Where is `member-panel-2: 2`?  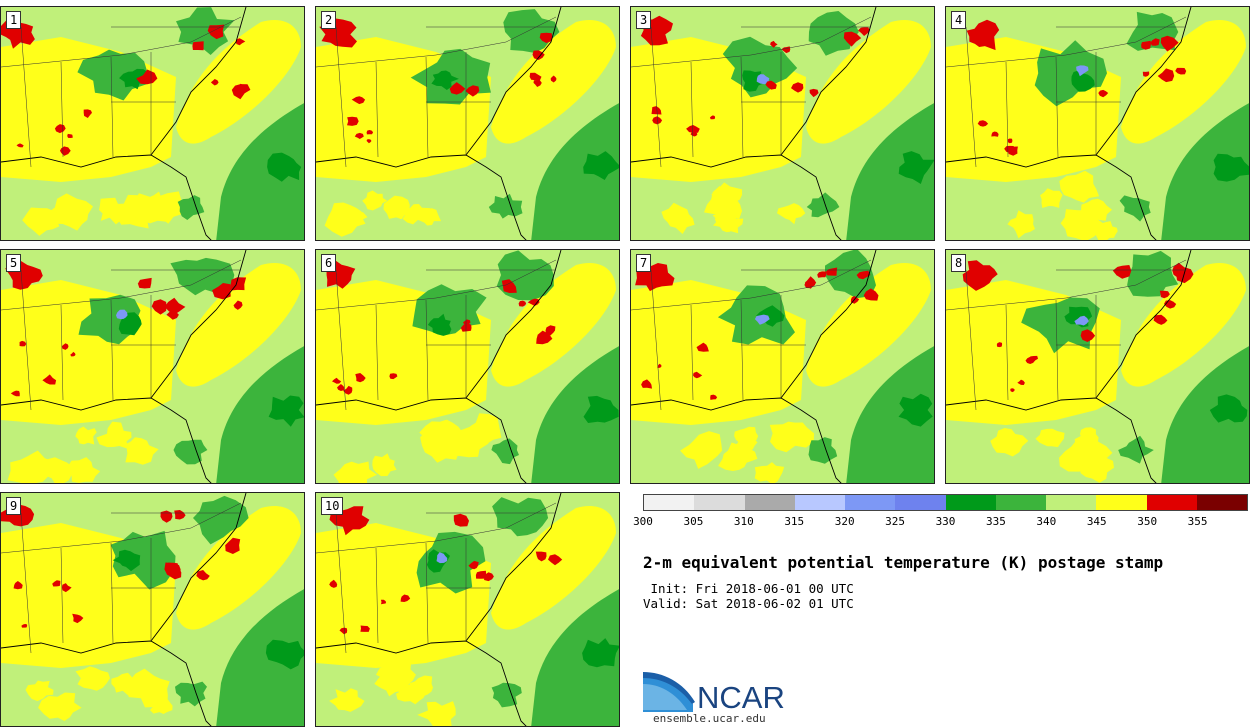 member-panel-2: 2 is located at coordinates (467, 123).